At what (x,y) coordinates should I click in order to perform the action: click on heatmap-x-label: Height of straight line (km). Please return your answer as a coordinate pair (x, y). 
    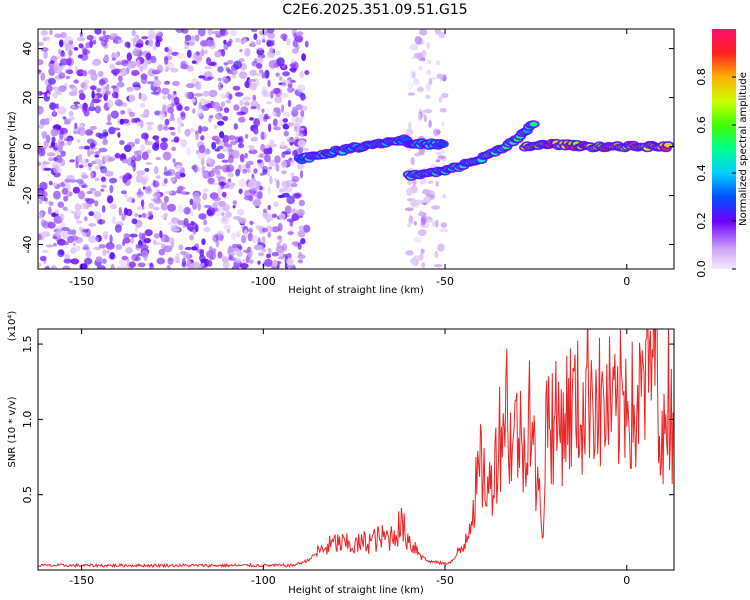
    Looking at the image, I should click on (356, 290).